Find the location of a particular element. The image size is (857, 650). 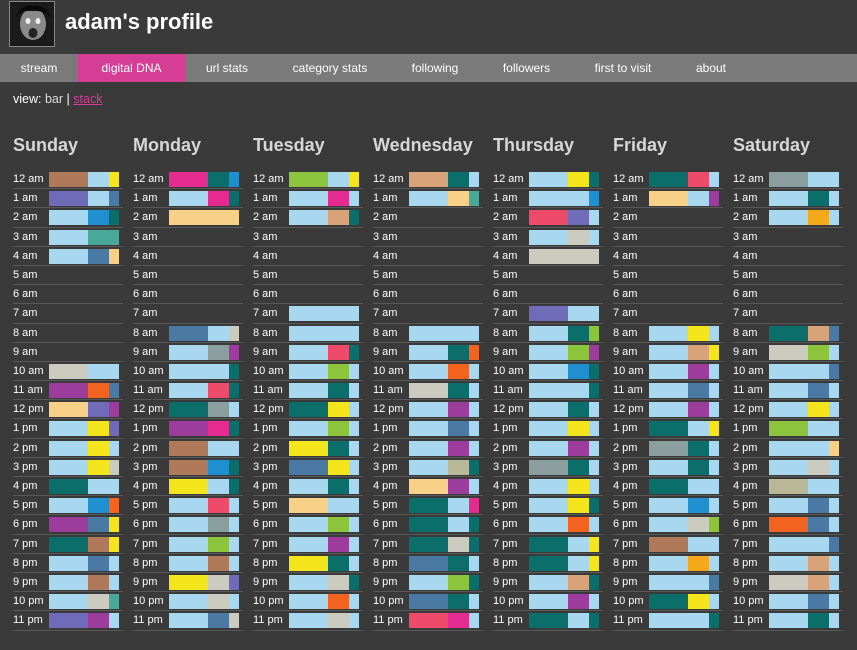

tab-first-to-visit: first to visit is located at coordinates (623, 68).